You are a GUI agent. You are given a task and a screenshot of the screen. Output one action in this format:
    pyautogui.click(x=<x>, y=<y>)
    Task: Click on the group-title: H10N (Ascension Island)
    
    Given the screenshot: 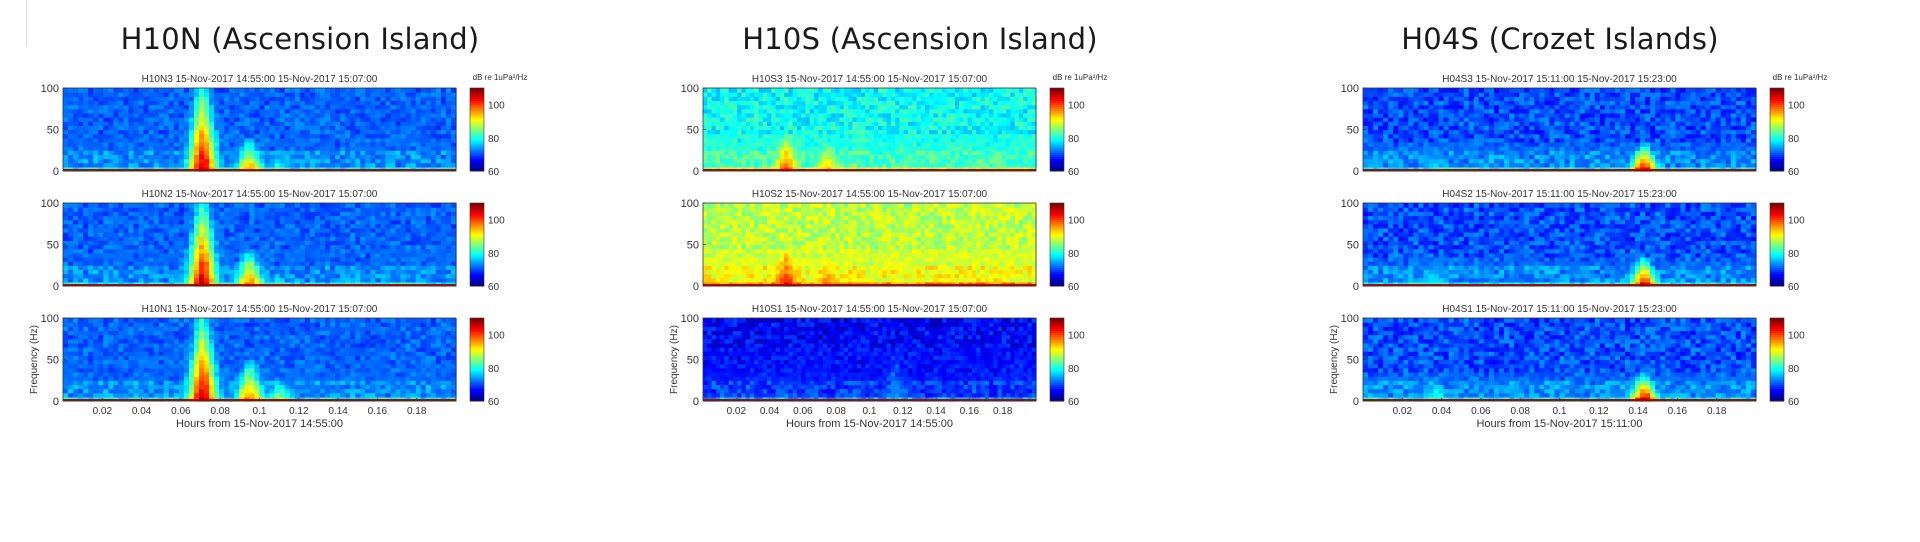 What is the action you would take?
    pyautogui.click(x=300, y=39)
    